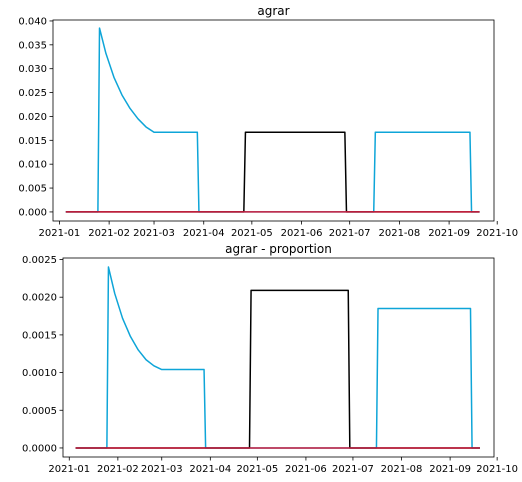 Image resolution: width=522 pixels, height=482 pixels. Describe the element at coordinates (32, 141) in the screenshot. I see `y-tick-label: 0.015` at that location.